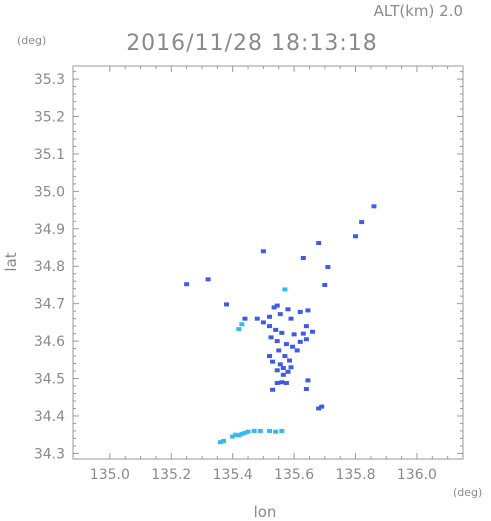  Describe the element at coordinates (49, 155) in the screenshot. I see `y-tick-label: 35.1` at that location.